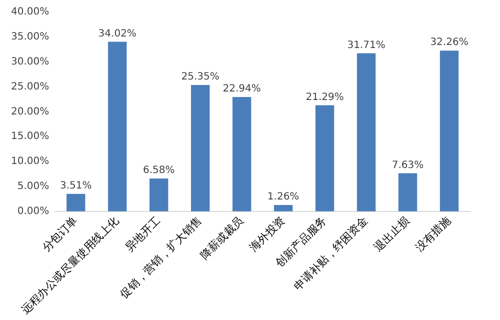 The image size is (500, 320). What do you see at coordinates (366, 45) in the screenshot?
I see `data-label: 31.71%` at bounding box center [366, 45].